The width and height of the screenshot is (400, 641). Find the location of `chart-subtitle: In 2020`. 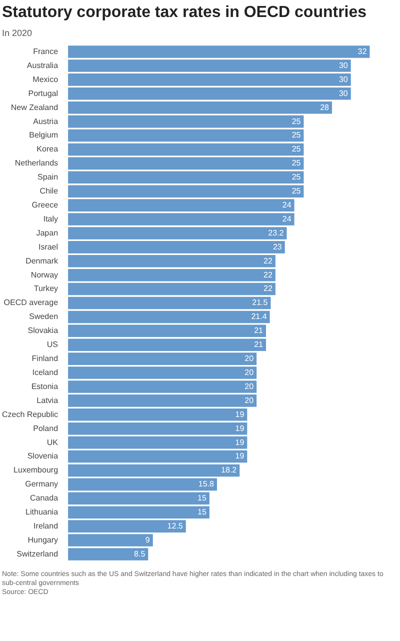

chart-subtitle: In 2020 is located at coordinates (17, 32).